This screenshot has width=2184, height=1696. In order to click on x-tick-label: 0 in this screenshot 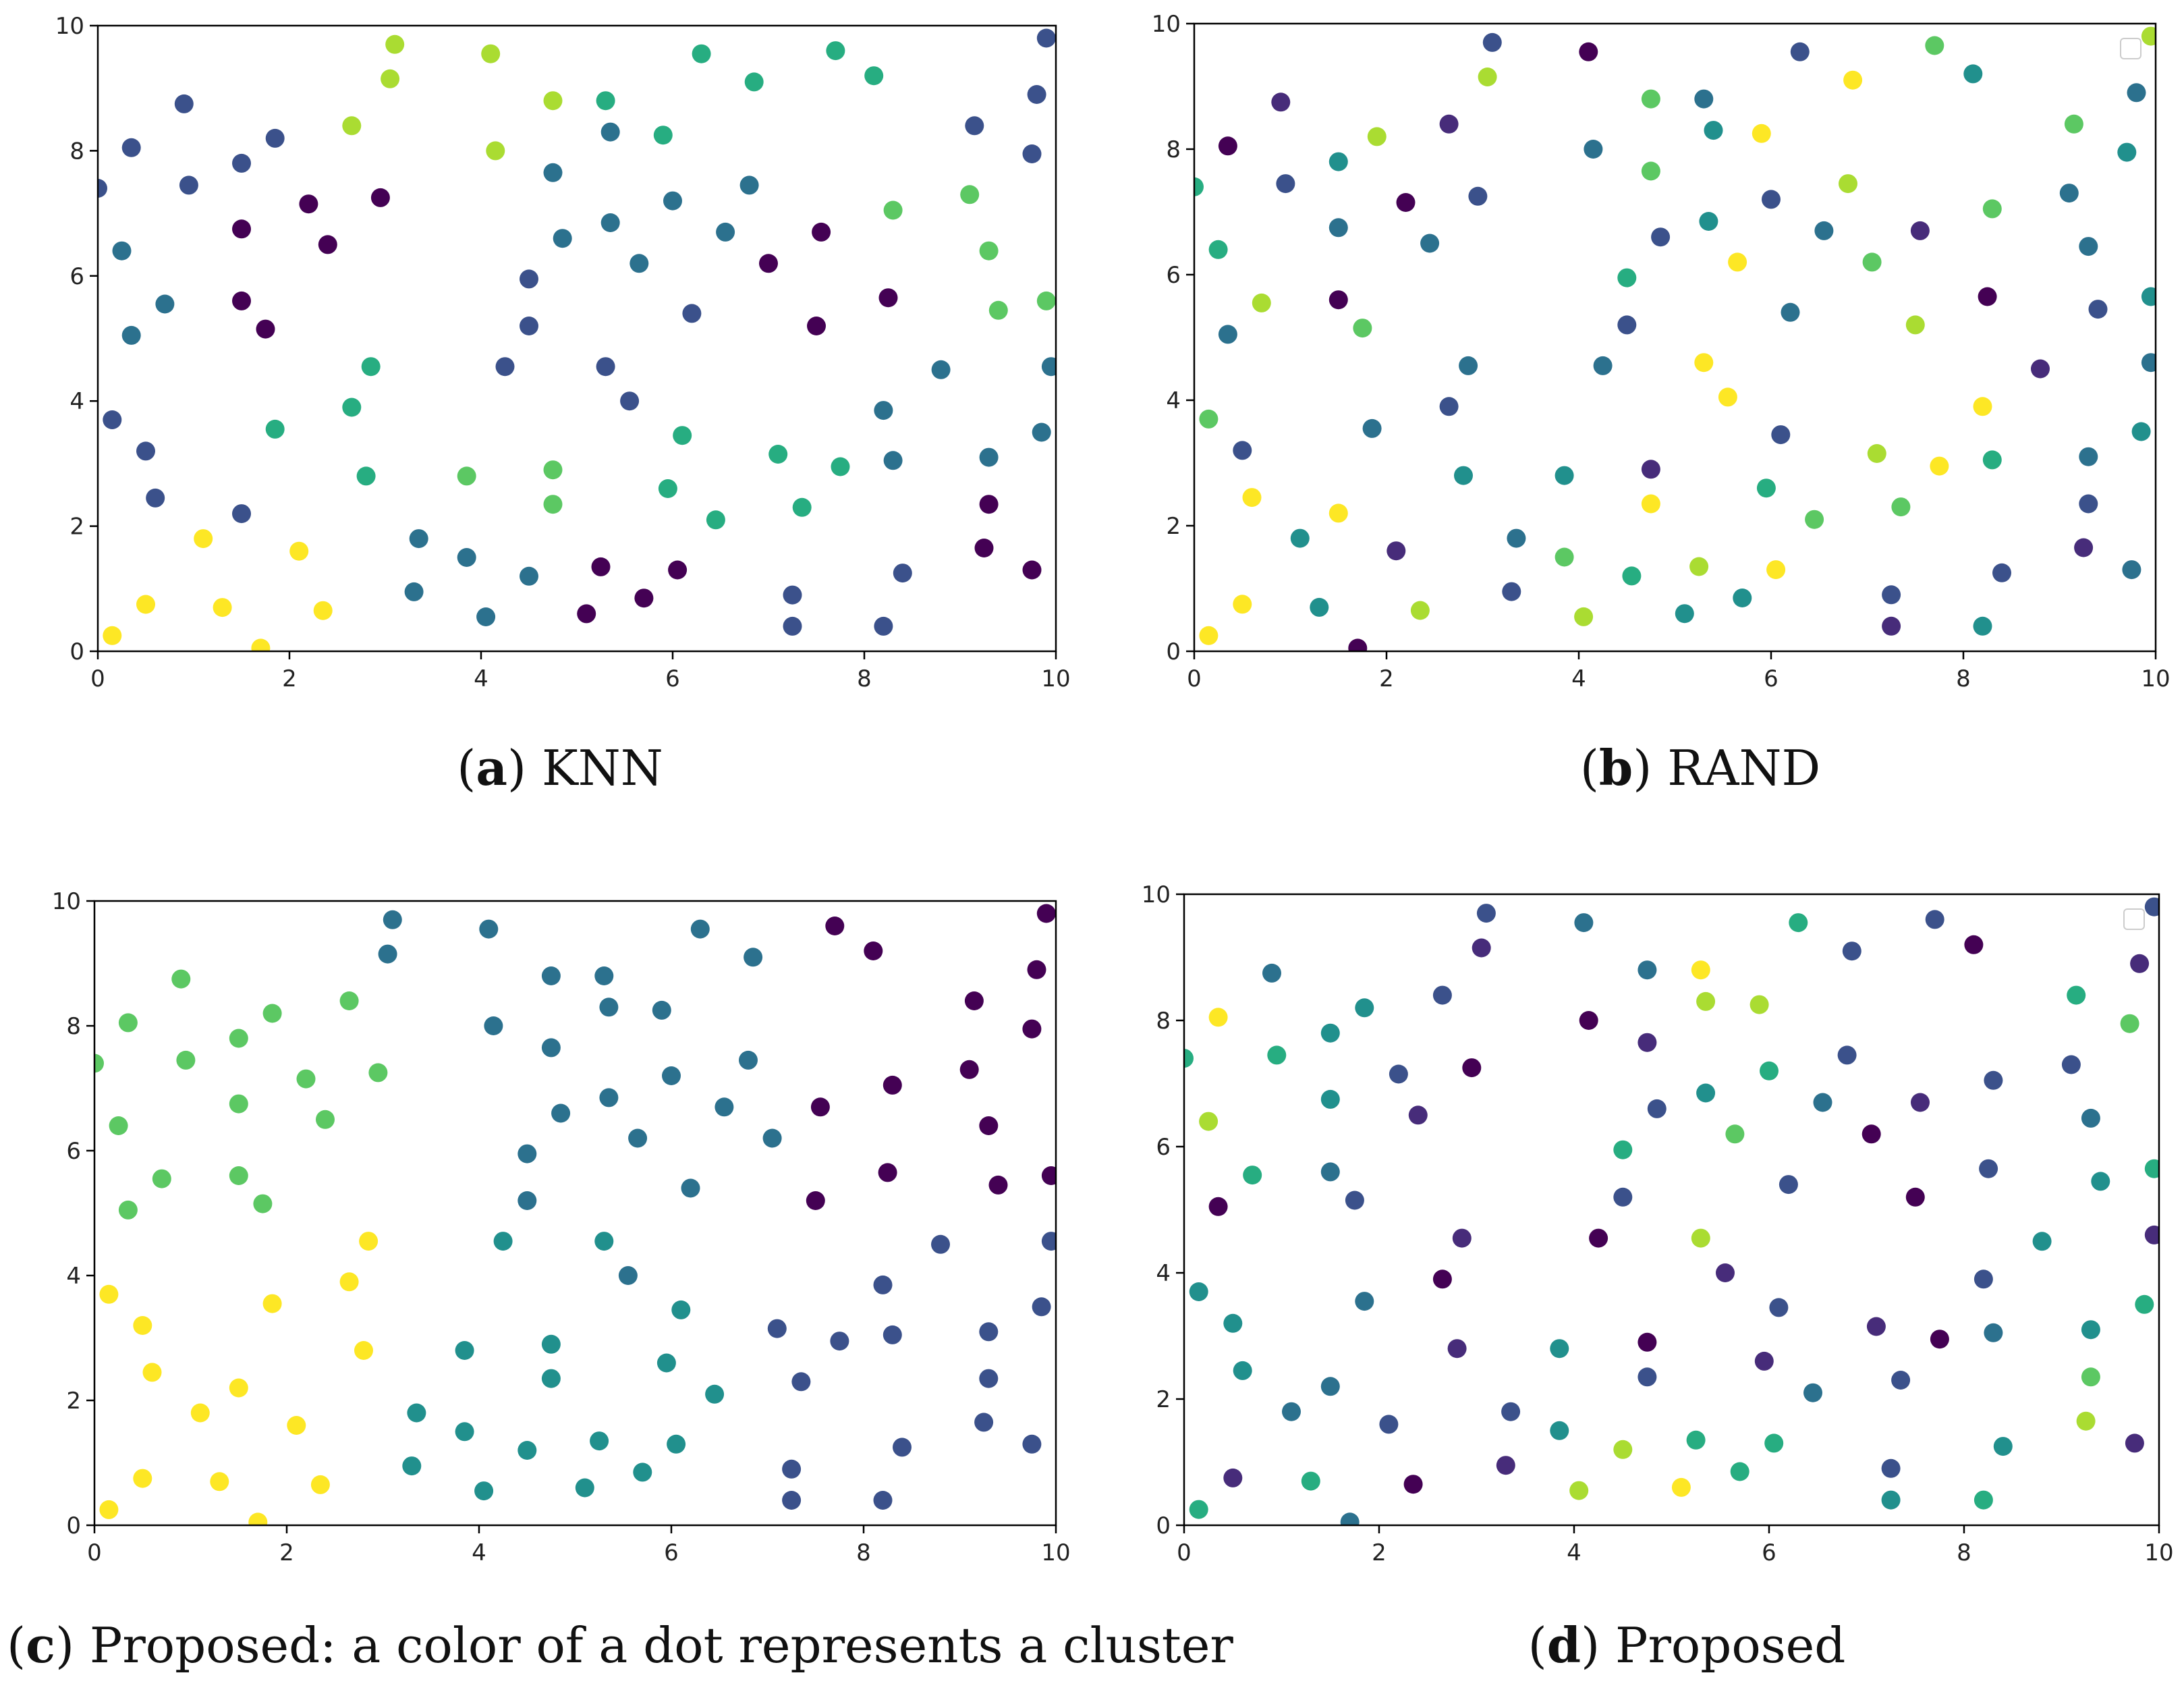, I will do `click(94, 1553)`.